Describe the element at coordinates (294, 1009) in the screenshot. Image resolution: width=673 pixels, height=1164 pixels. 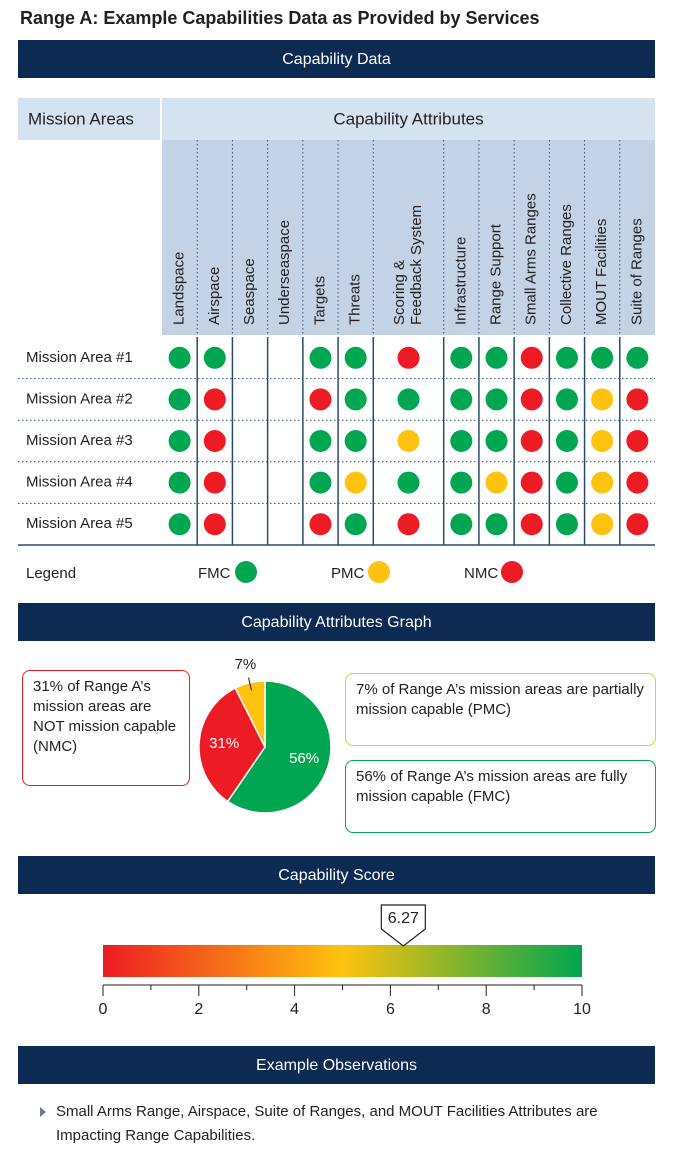
I see `tick-label: 4` at that location.